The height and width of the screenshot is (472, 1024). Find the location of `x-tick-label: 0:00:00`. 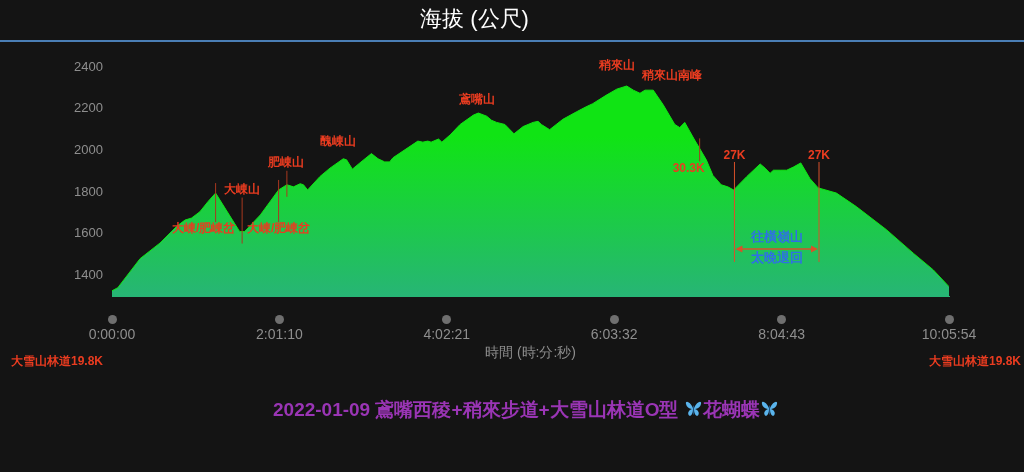

x-tick-label: 0:00:00 is located at coordinates (112, 334).